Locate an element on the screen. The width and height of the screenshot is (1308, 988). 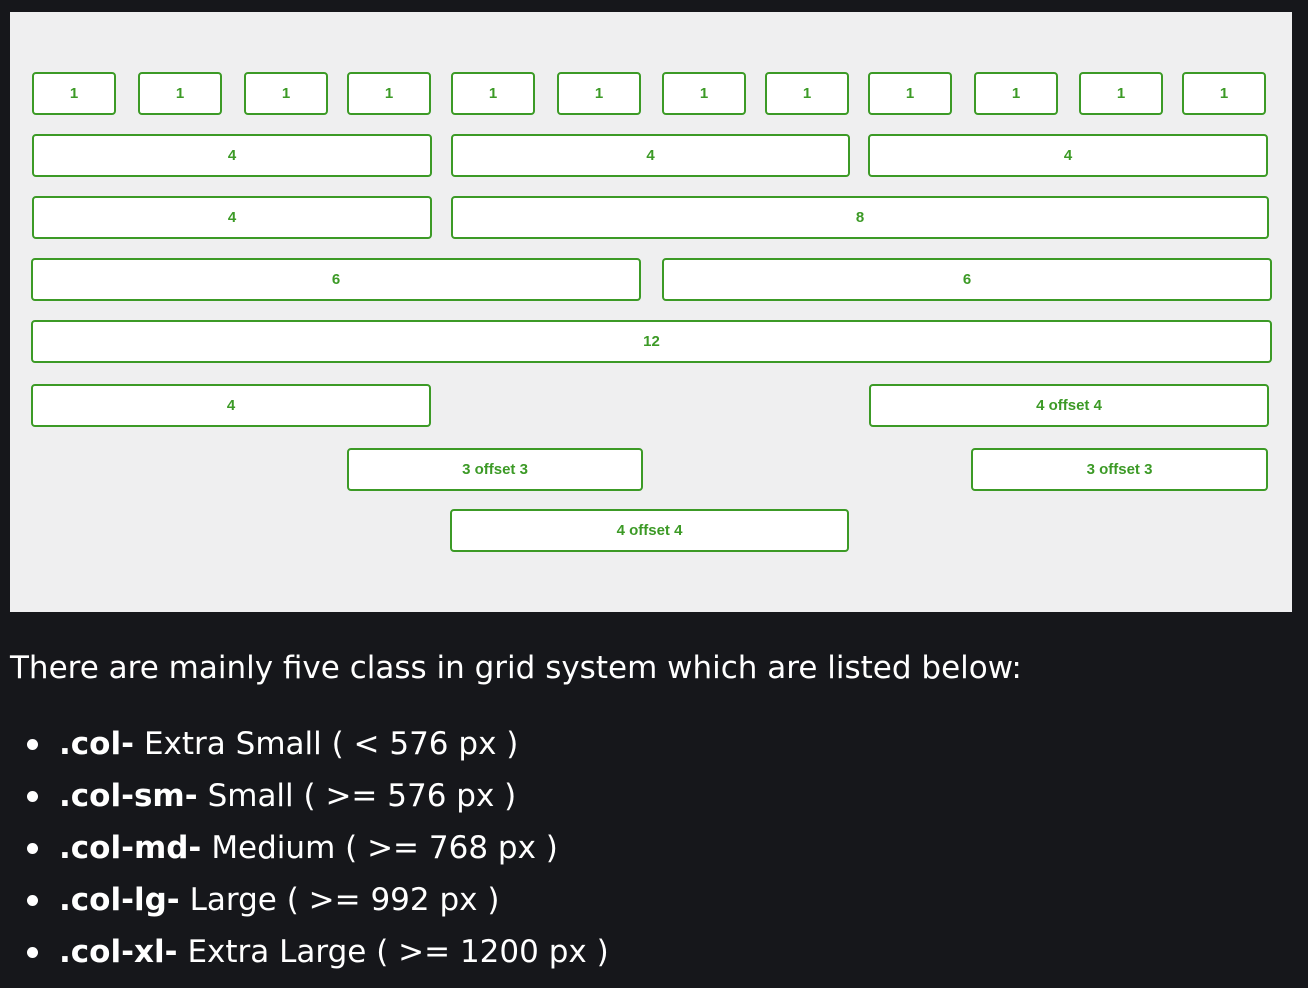
list-item: .col-sm- Small ( >= 576 px ) is located at coordinates (314, 796).